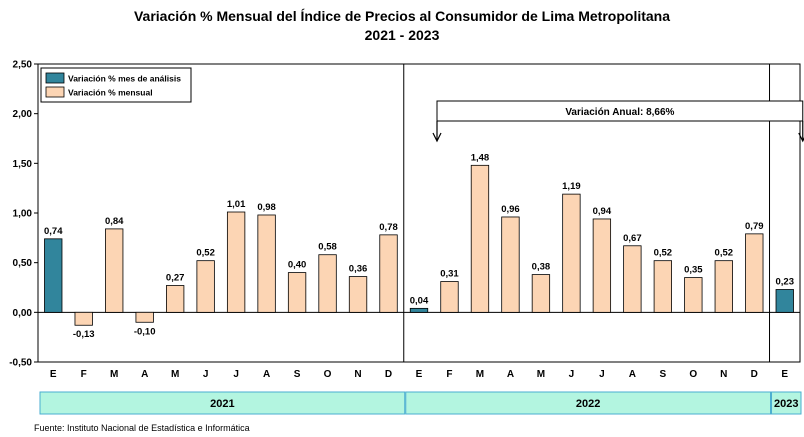 The width and height of the screenshot is (804, 437). Describe the element at coordinates (632, 238) in the screenshot. I see `data-label: 0,67` at that location.